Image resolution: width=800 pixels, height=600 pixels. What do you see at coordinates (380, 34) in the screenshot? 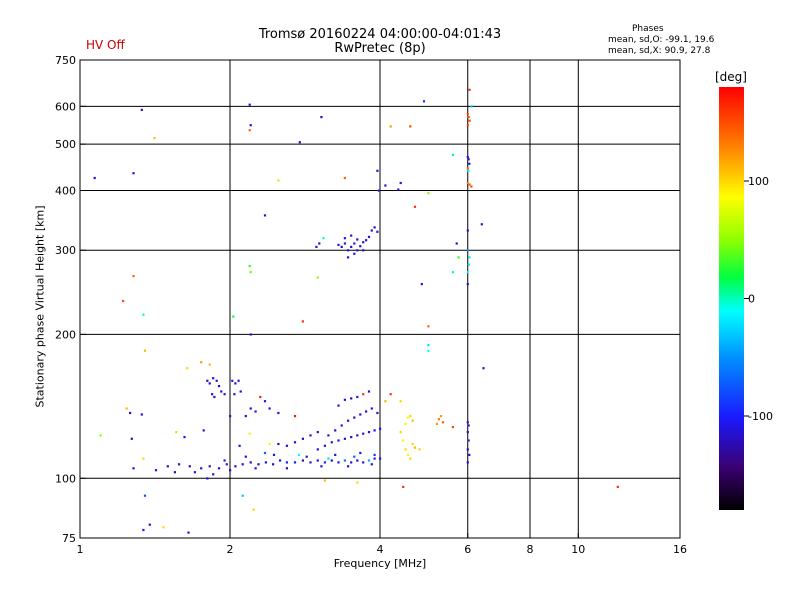
I see `chart-title: Tromsø 20160224 04:00:00-04:01:43` at bounding box center [380, 34].